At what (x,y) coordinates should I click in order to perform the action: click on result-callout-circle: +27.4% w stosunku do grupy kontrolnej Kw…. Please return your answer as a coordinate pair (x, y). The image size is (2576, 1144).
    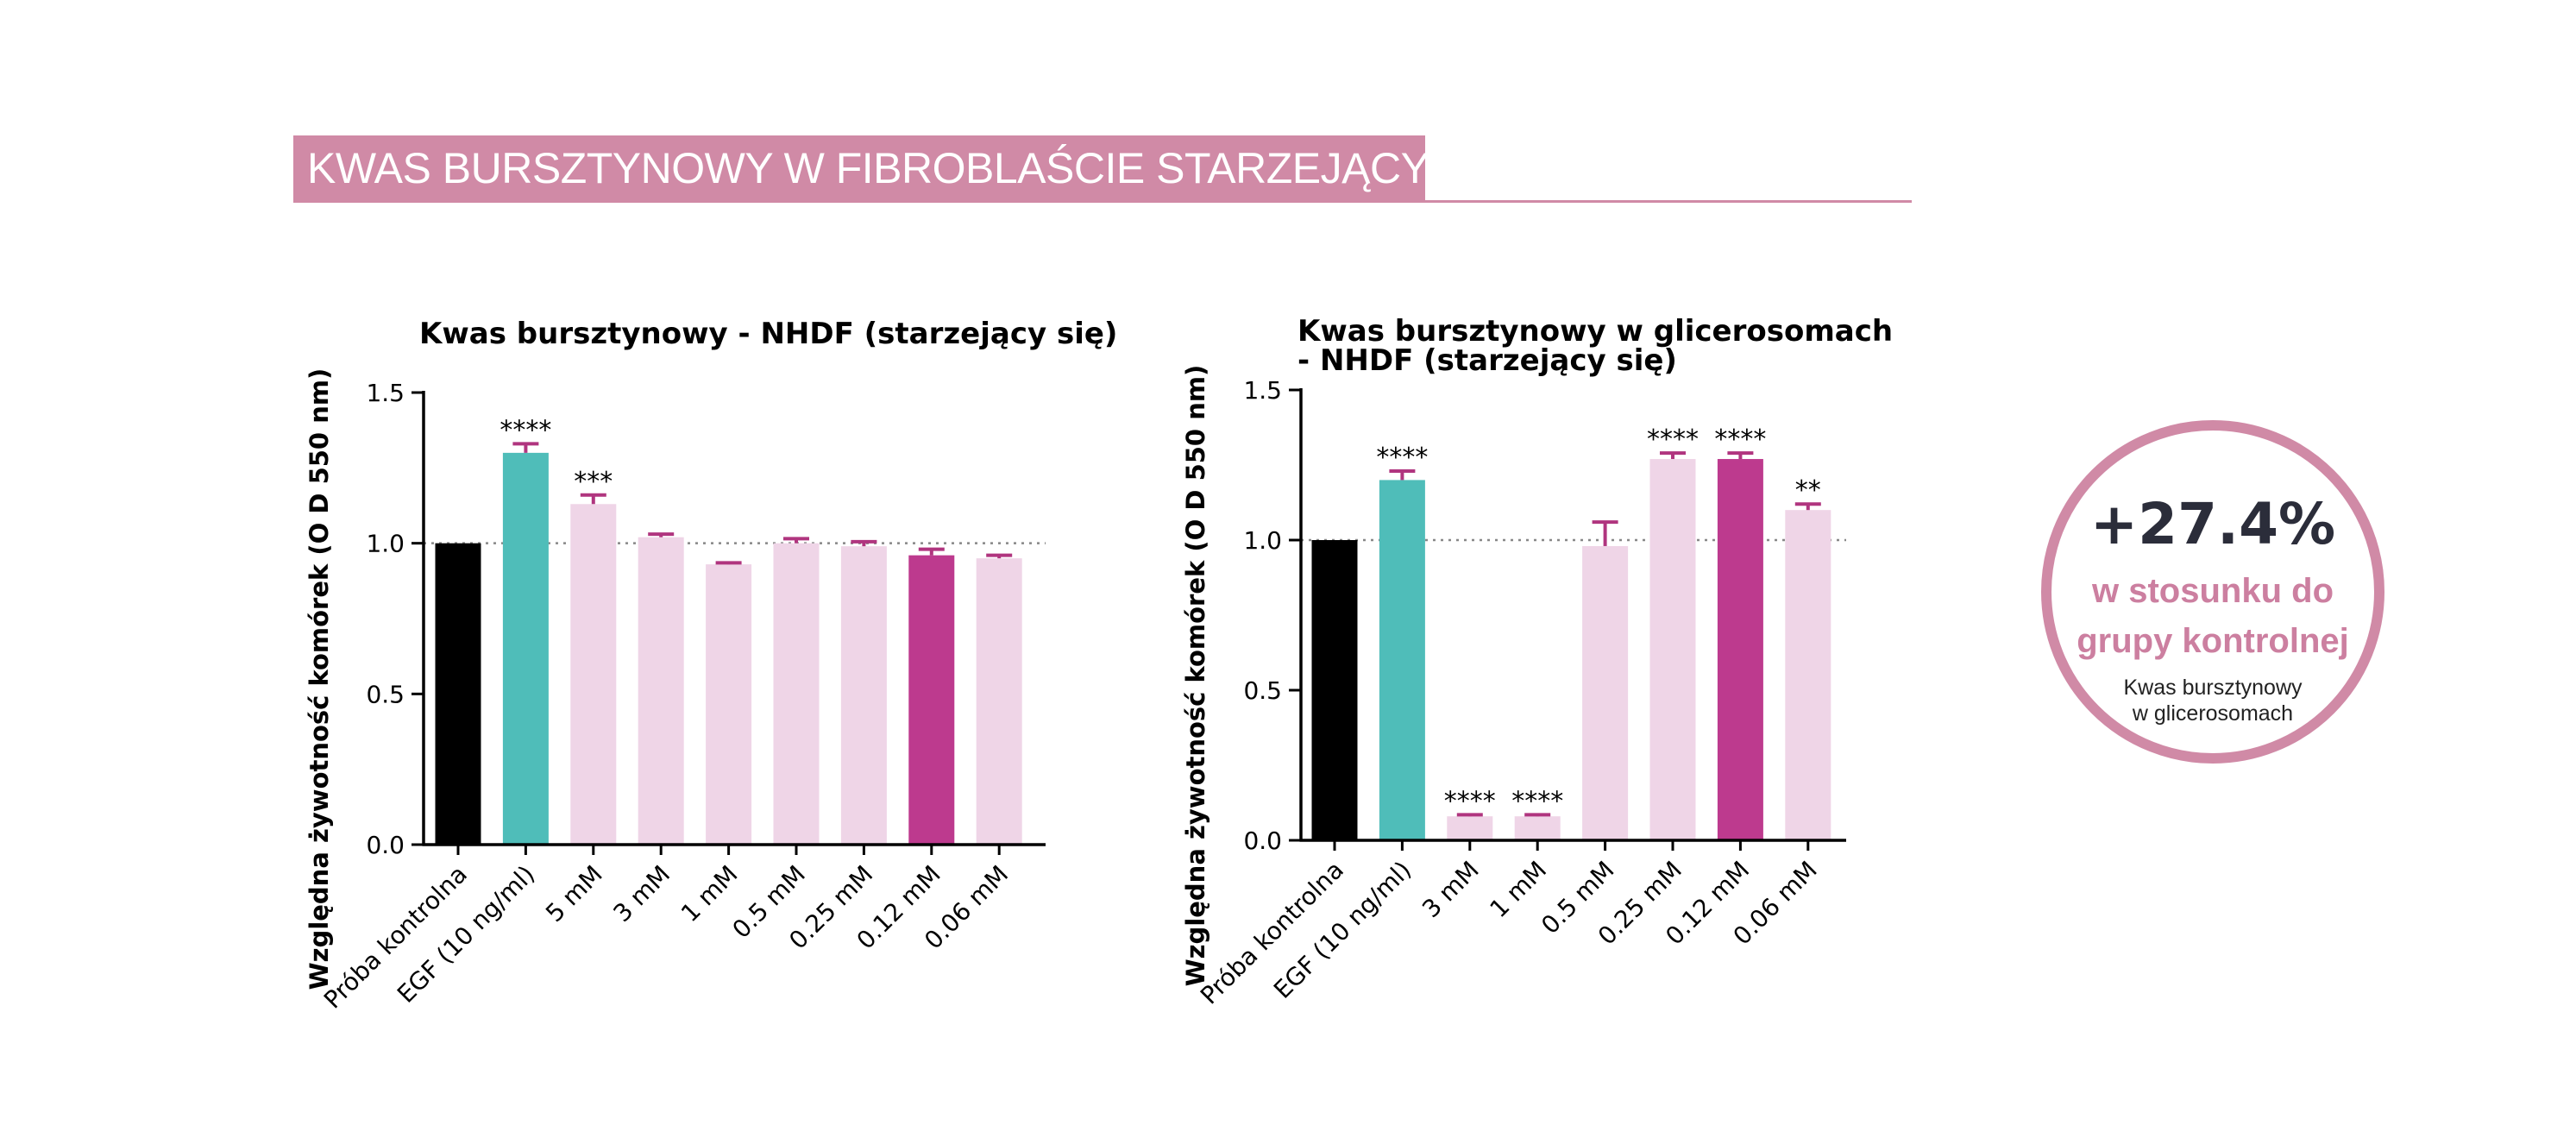
    Looking at the image, I should click on (2212, 592).